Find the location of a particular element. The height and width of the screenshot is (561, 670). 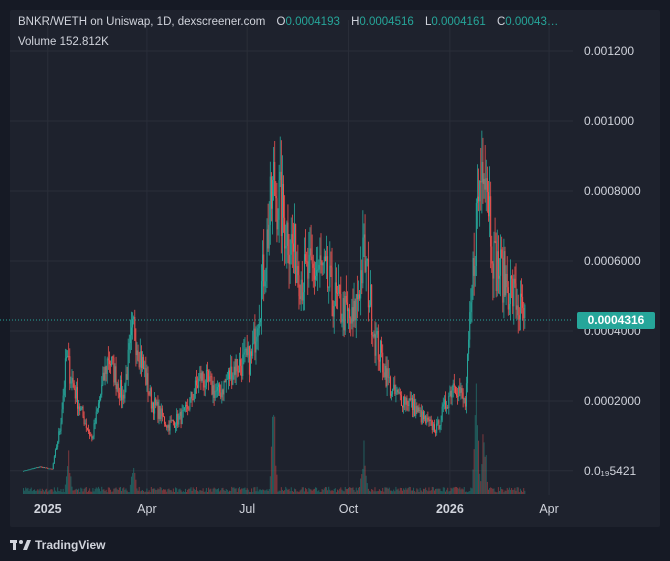

high-value: 0.0004516 is located at coordinates (386, 22).